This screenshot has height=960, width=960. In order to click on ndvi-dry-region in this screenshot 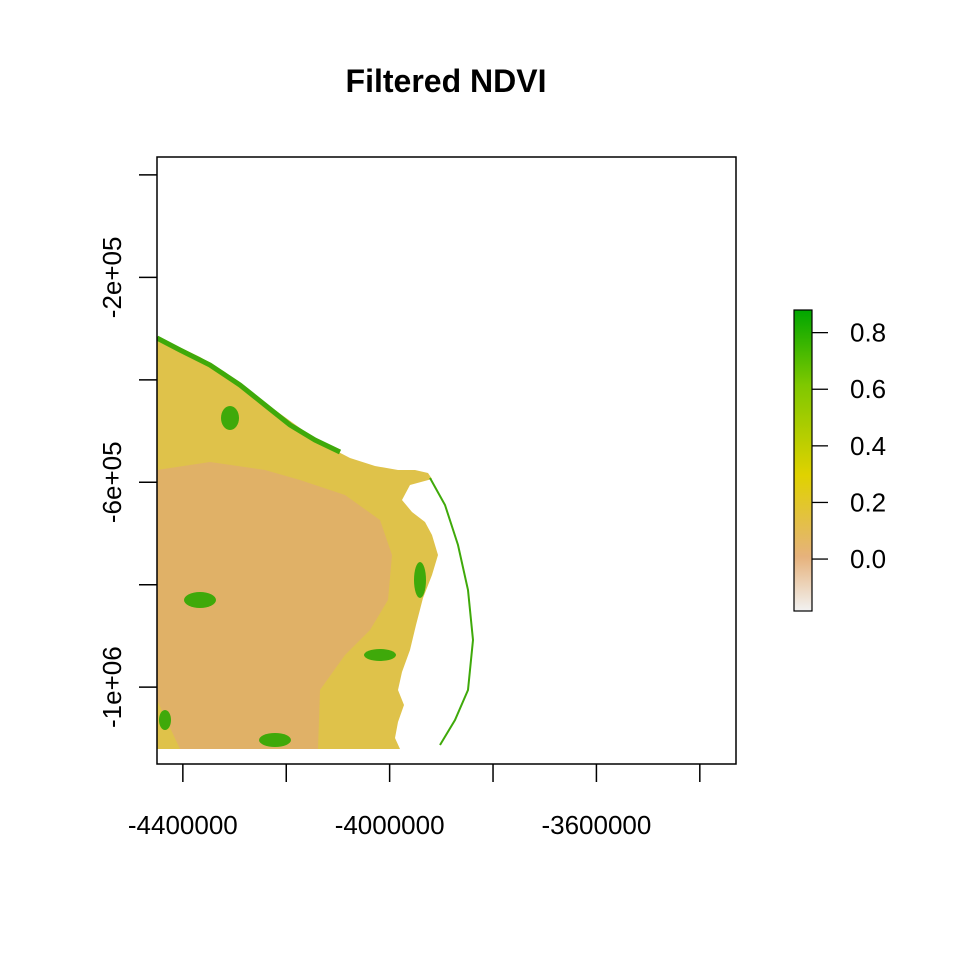, I will do `click(274, 605)`.